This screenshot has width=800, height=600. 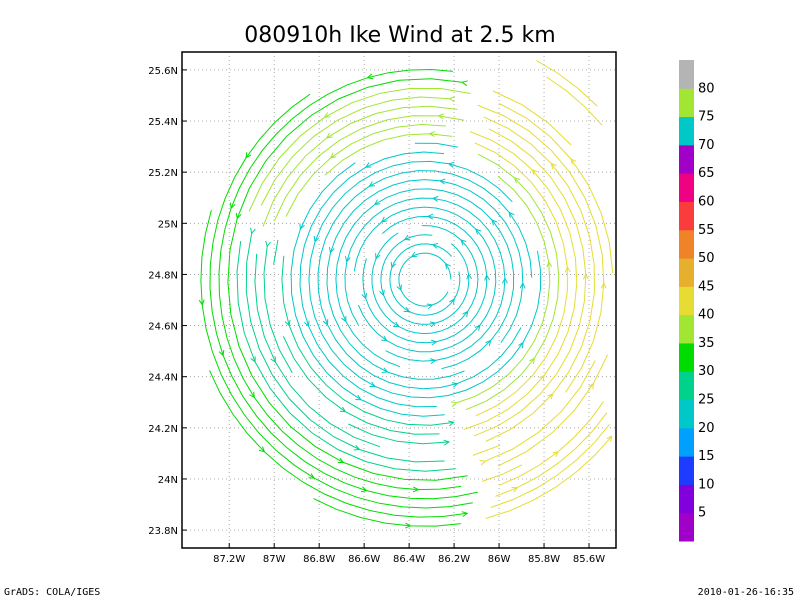 What do you see at coordinates (706, 343) in the screenshot?
I see `colorbar-label: 35` at bounding box center [706, 343].